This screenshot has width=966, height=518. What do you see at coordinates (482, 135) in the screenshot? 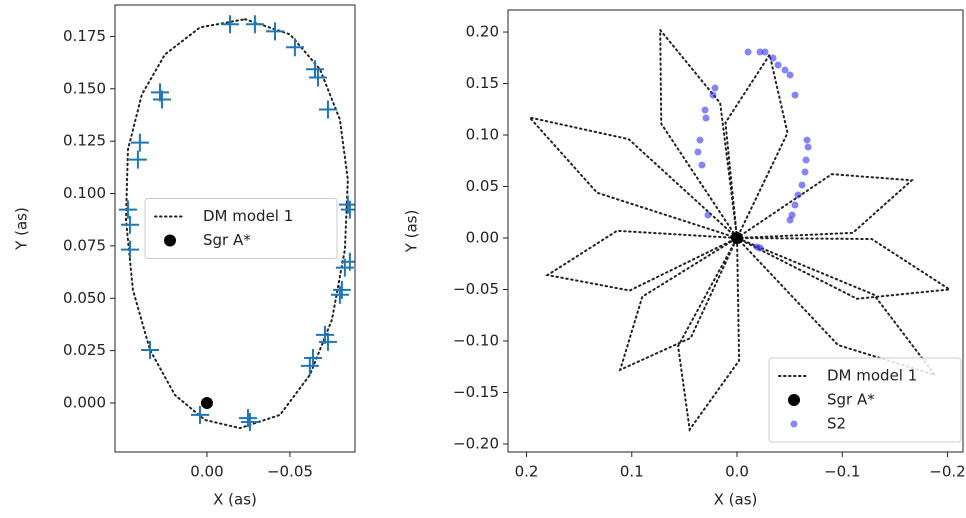
I see `y-tick-label: 0.10` at bounding box center [482, 135].